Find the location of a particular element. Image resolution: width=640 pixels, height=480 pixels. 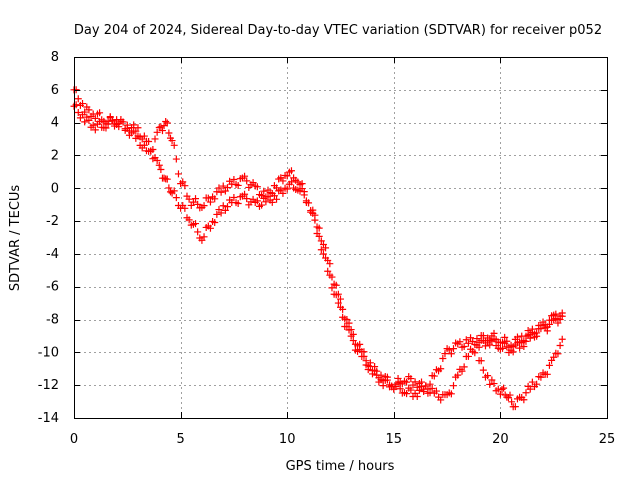

x-tick-label: 15 is located at coordinates (394, 439).